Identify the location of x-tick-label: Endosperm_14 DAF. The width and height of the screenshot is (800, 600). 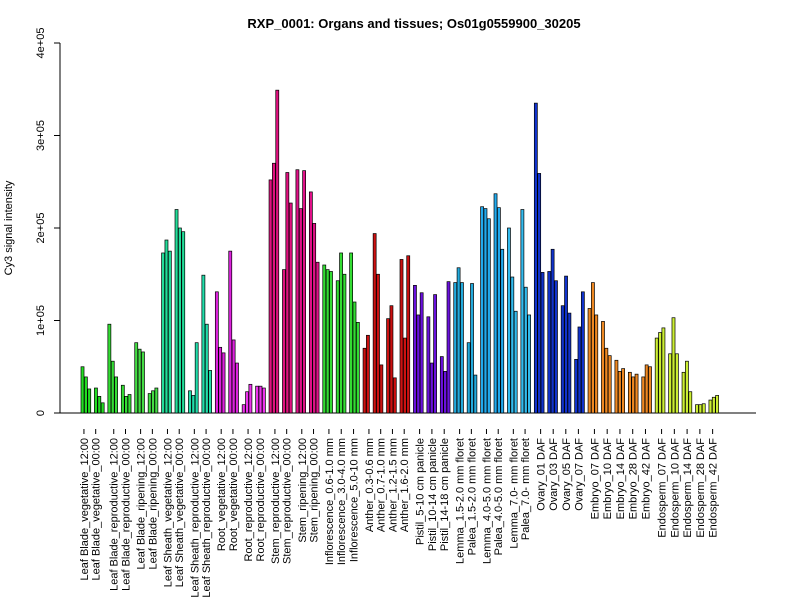
(688, 488).